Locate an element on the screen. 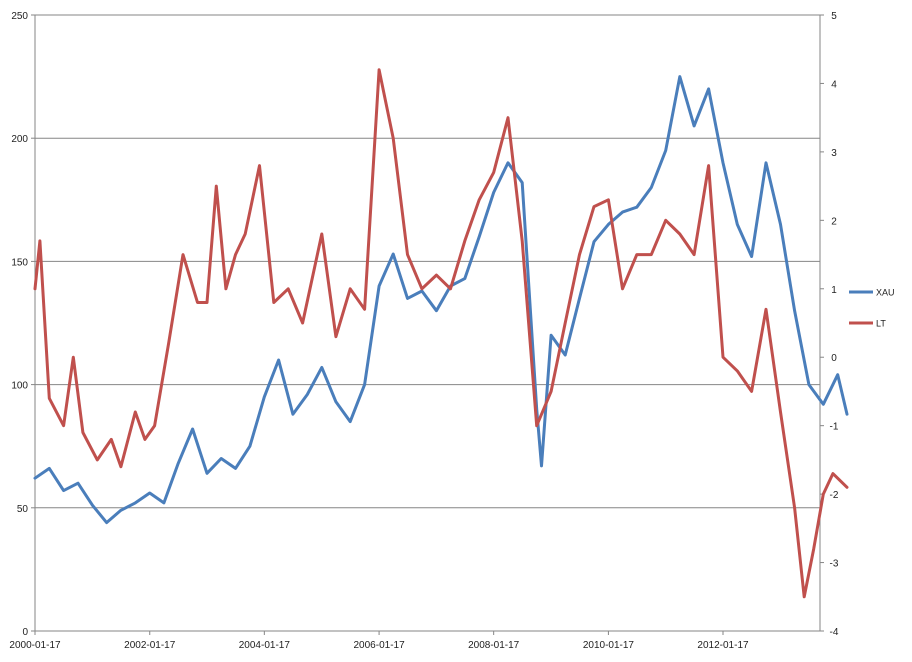 Image resolution: width=912 pixels, height=662 pixels. x-tick-label: 2004-01-17 is located at coordinates (265, 645).